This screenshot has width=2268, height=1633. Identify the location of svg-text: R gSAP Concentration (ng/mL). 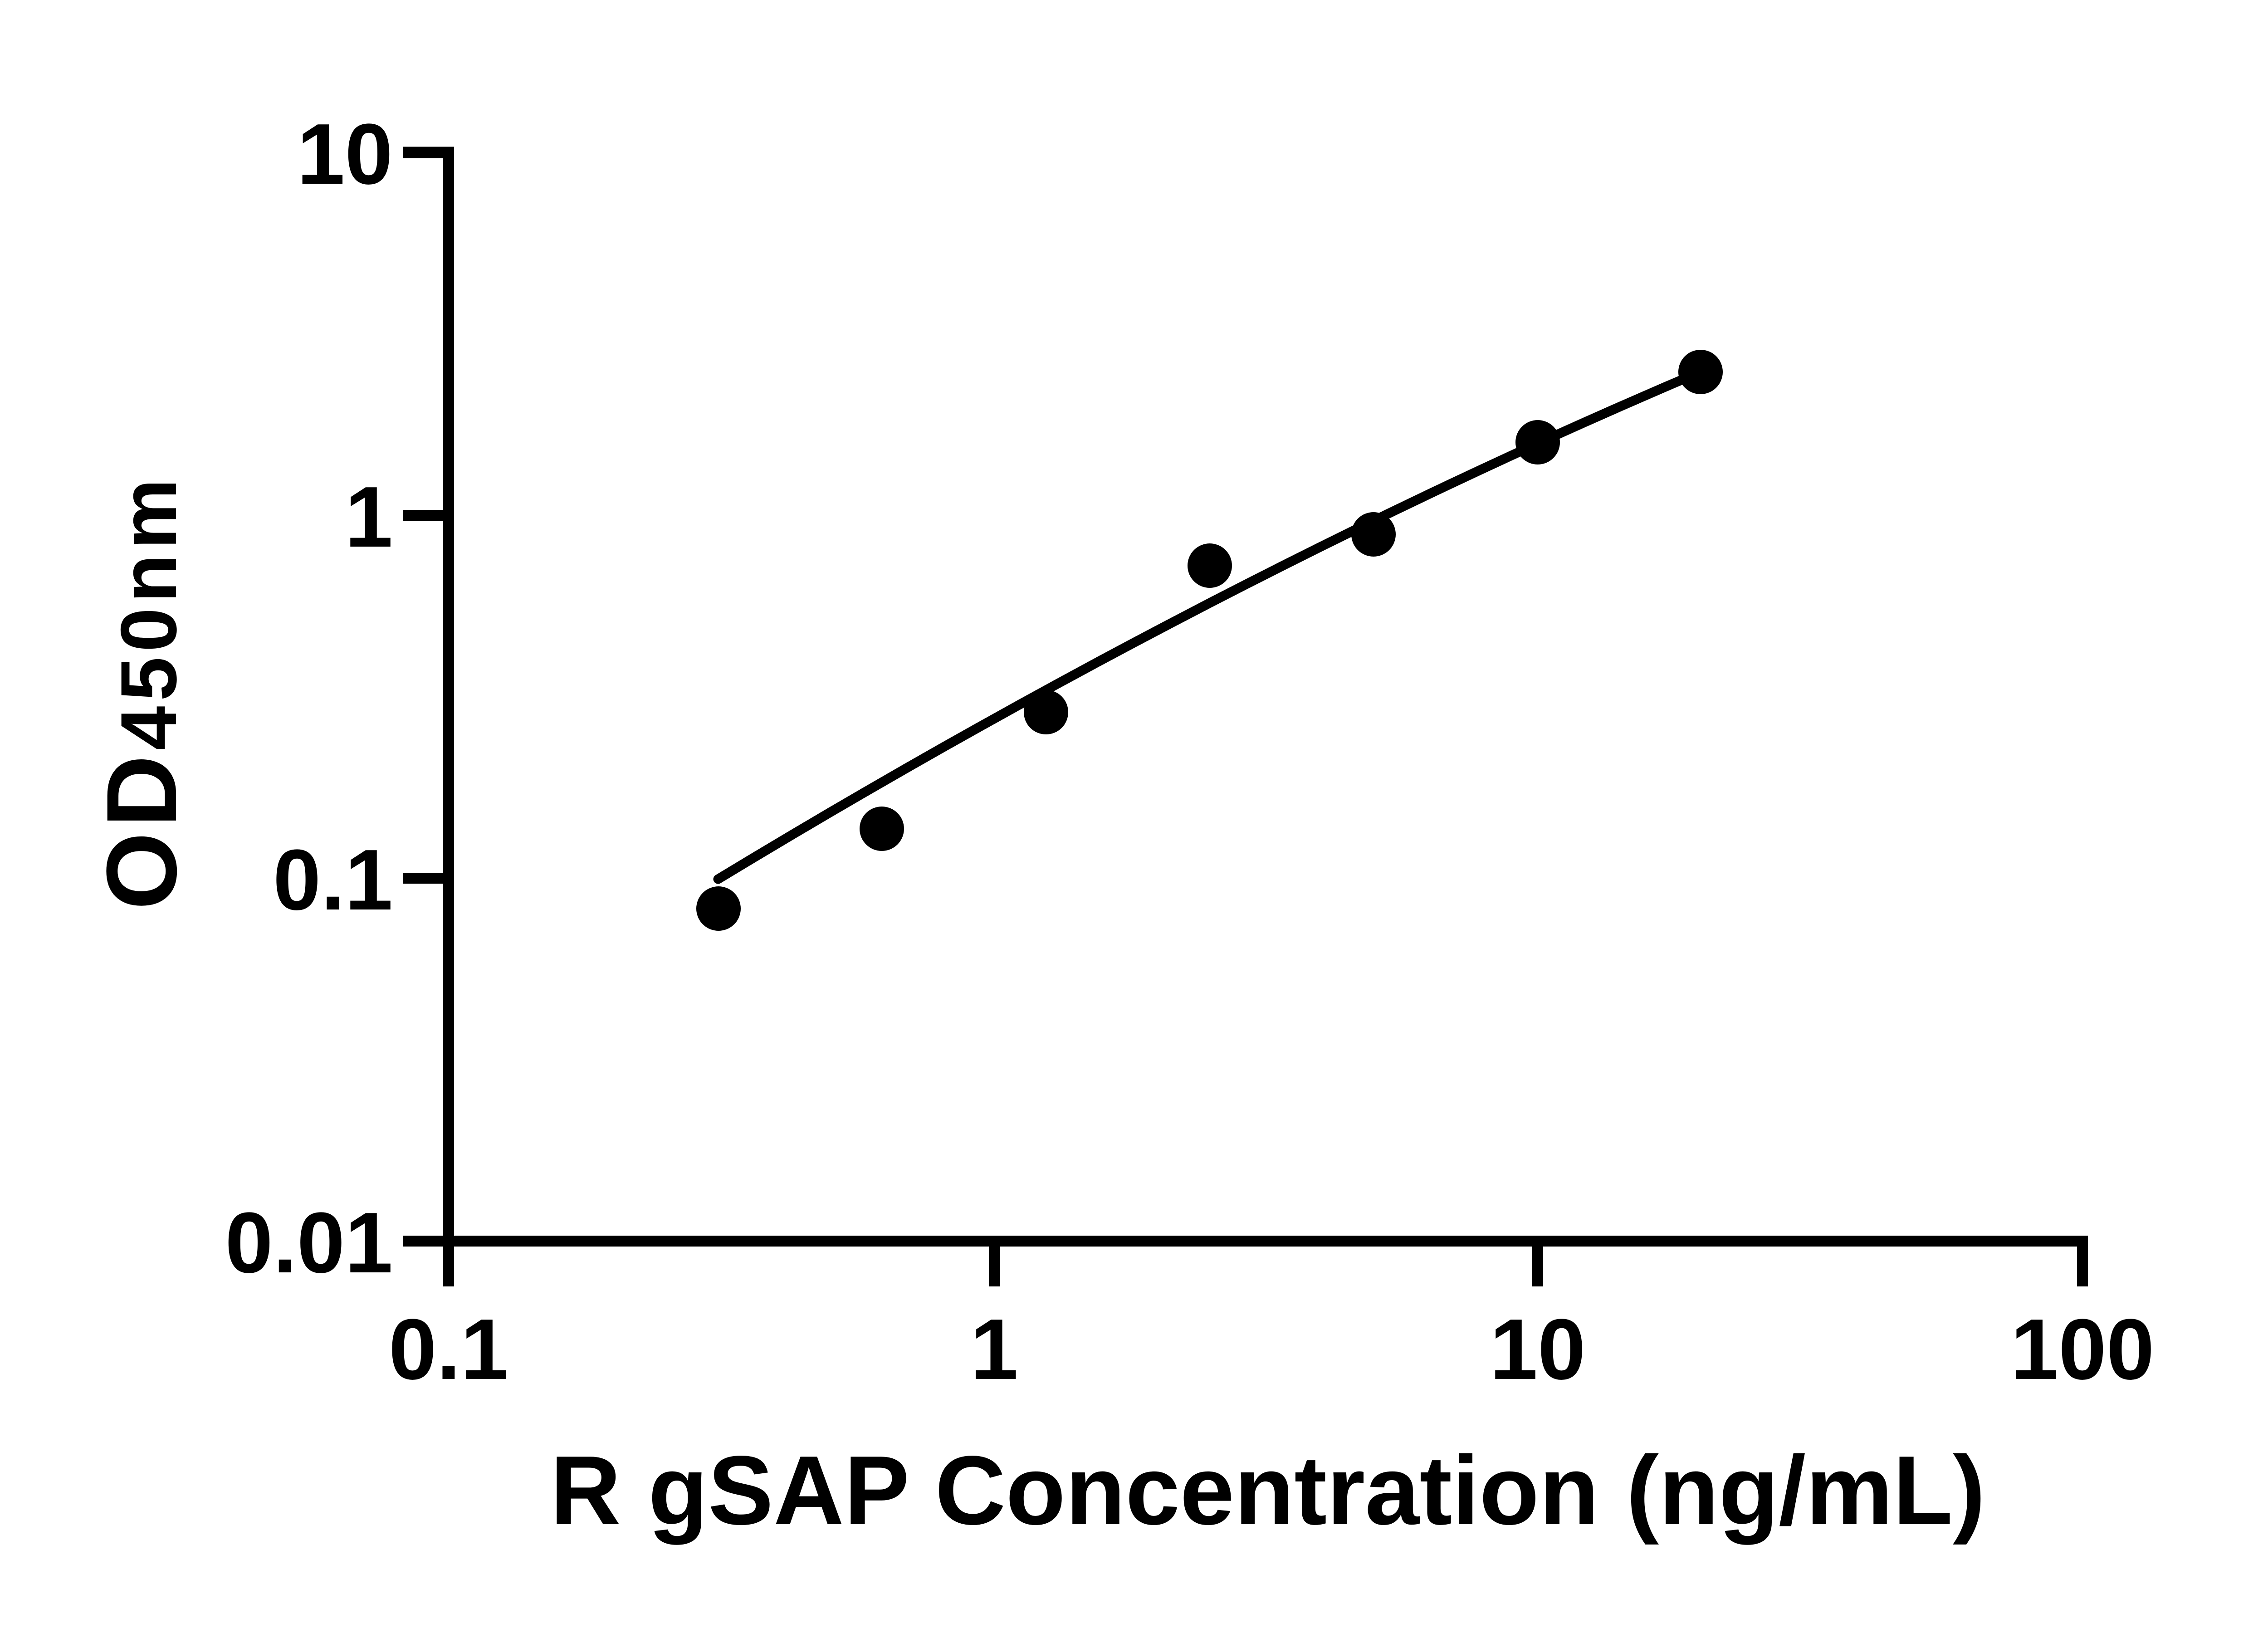
(1268, 1490).